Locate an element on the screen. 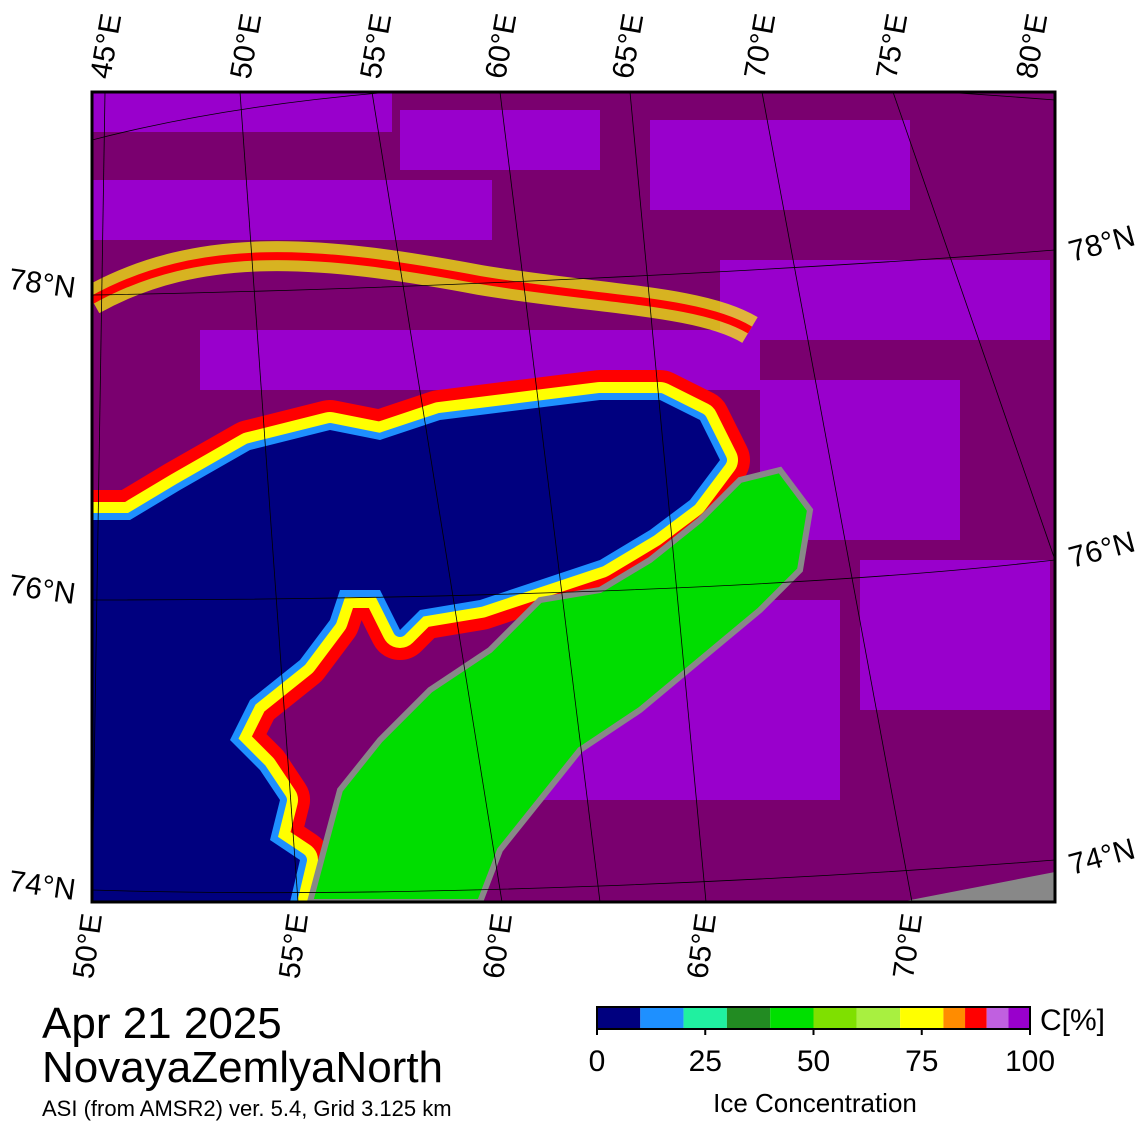  lon-label: 80°E is located at coordinates (1032, 46).